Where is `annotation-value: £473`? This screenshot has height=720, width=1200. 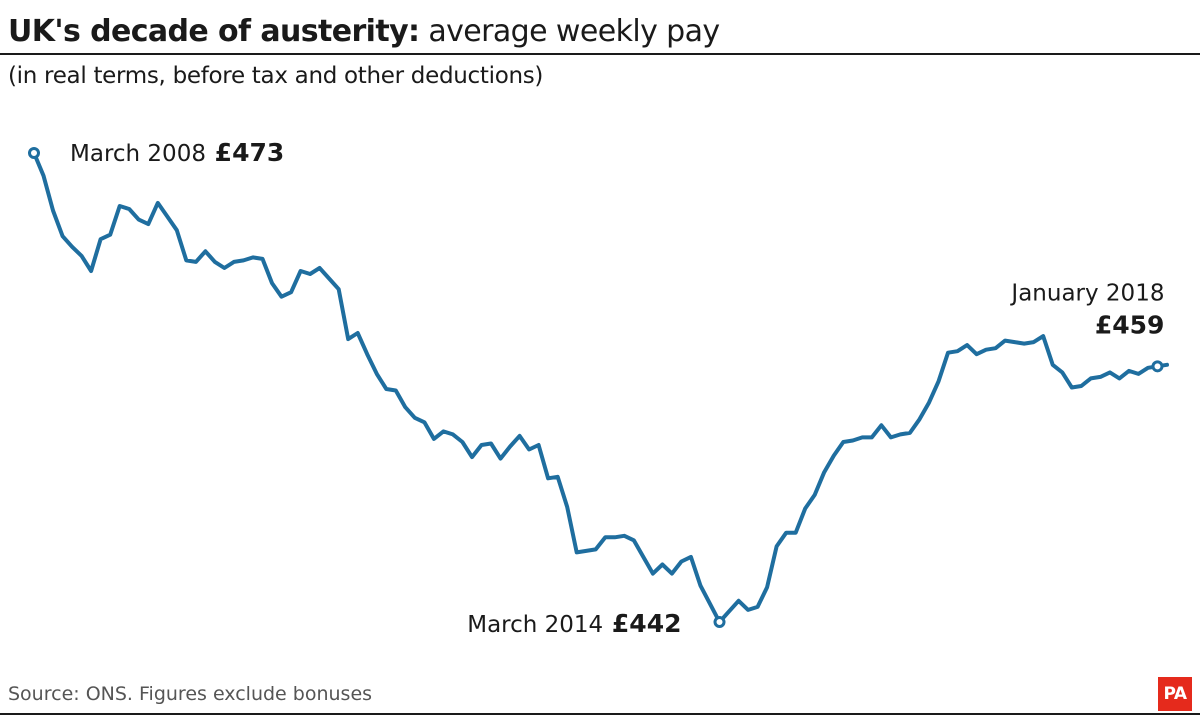 annotation-value: £473 is located at coordinates (245, 152).